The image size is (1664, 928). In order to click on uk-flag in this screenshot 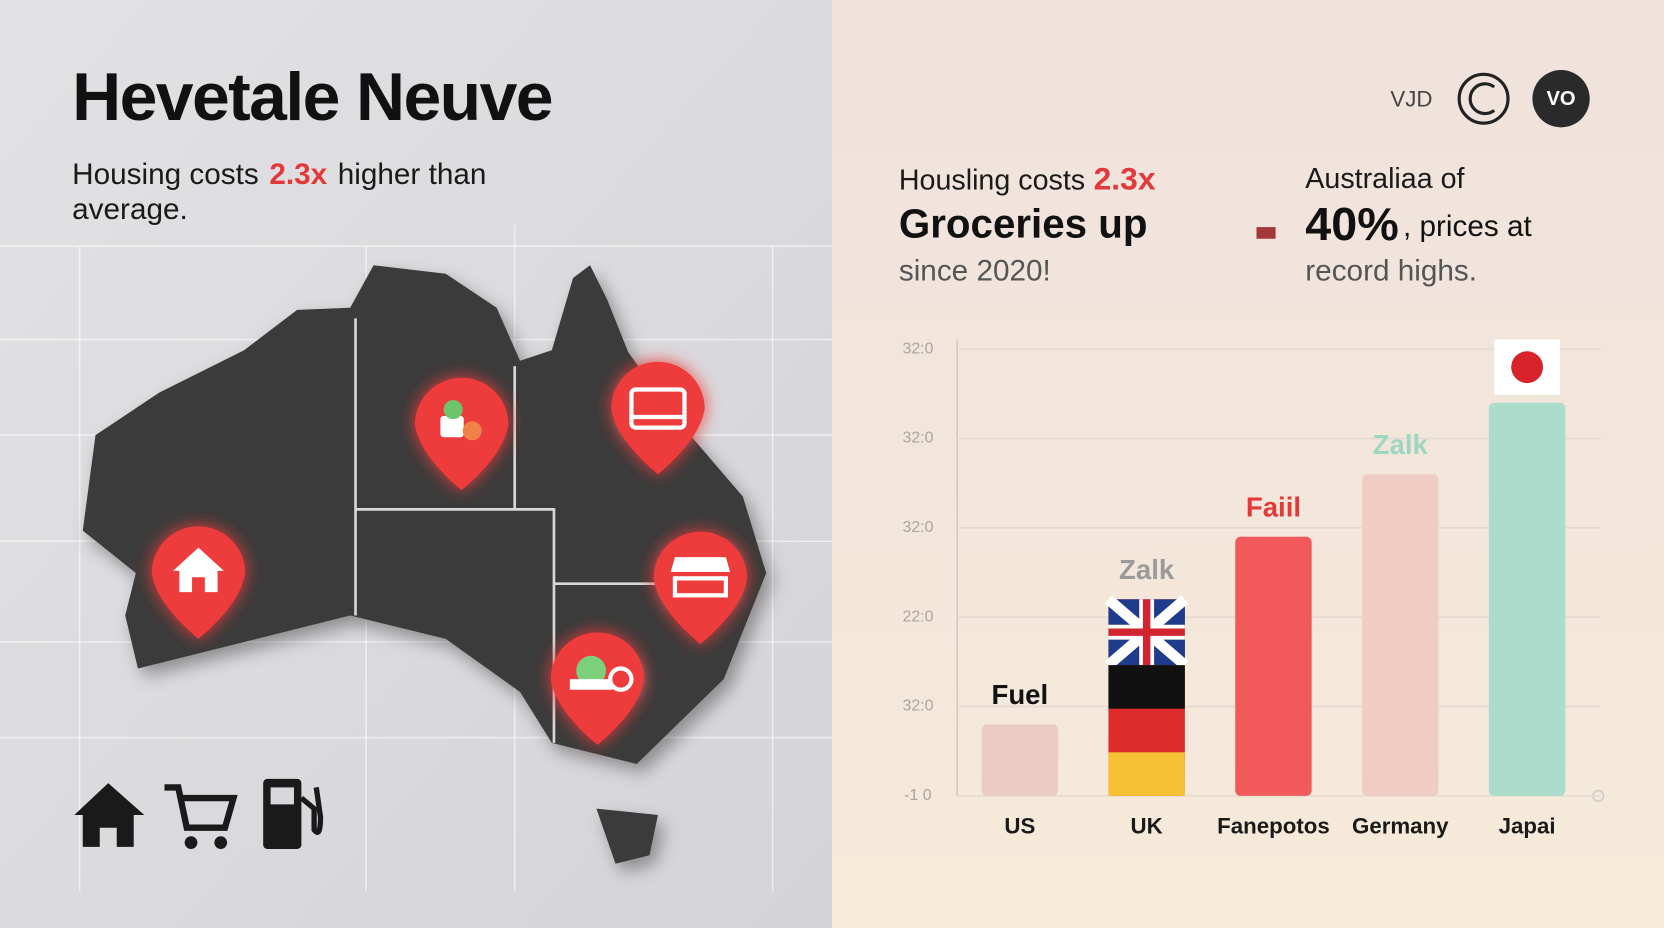, I will do `click(1146, 695)`.